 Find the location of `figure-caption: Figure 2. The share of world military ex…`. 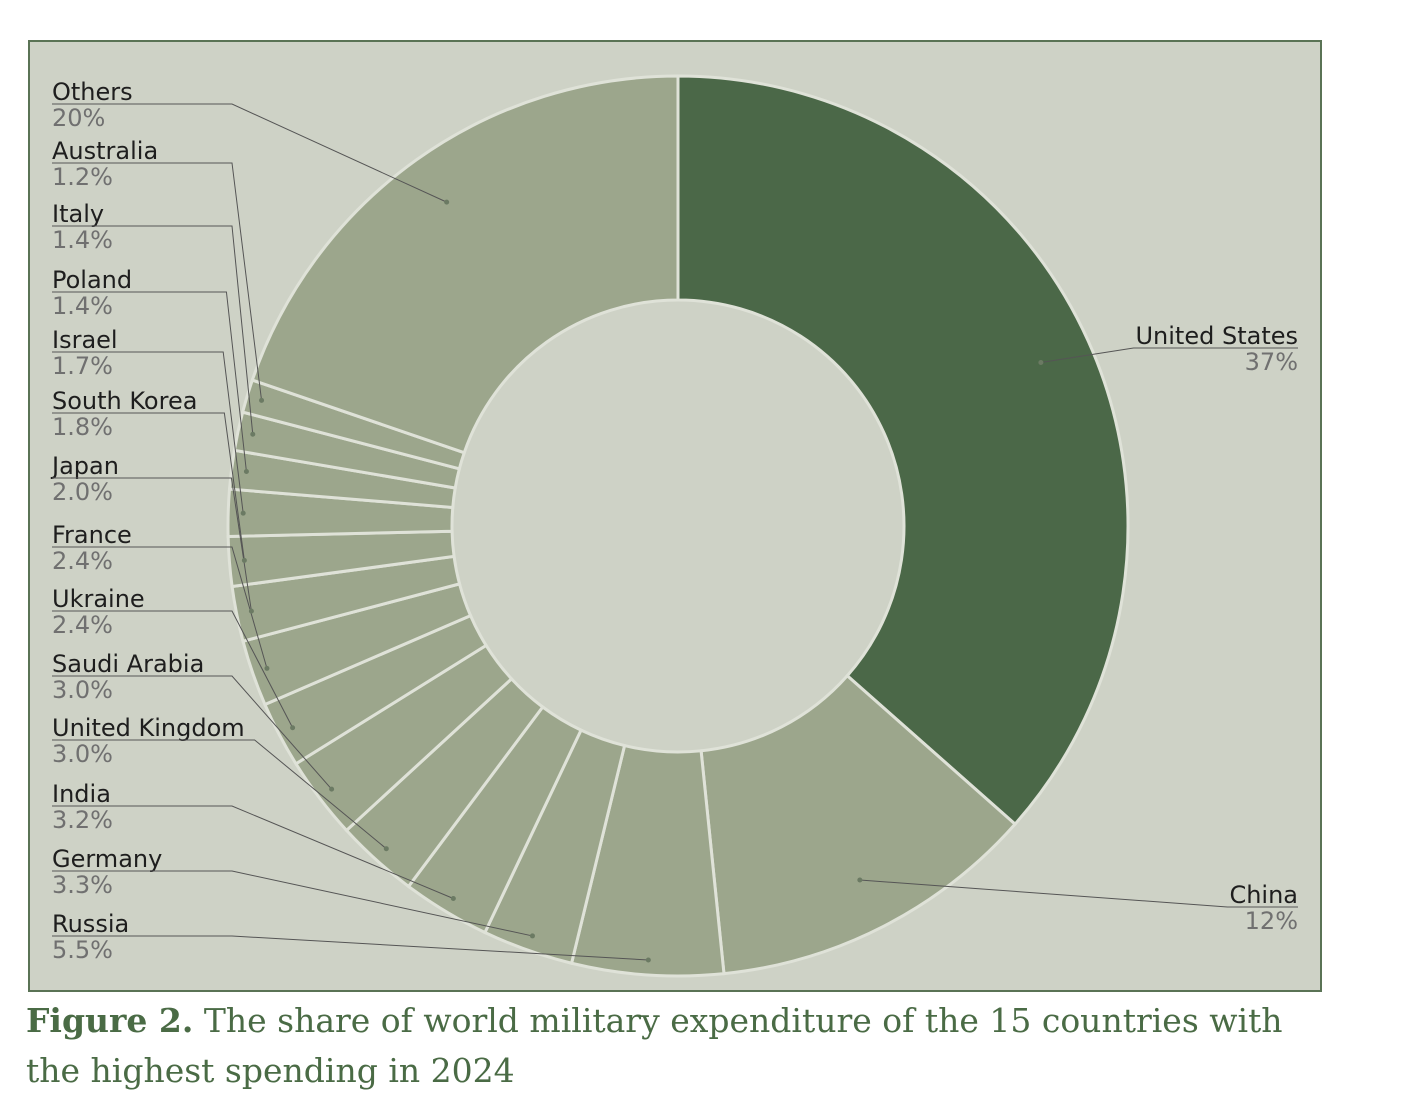

figure-caption: Figure 2. The share of world military ex… is located at coordinates (671, 1046).